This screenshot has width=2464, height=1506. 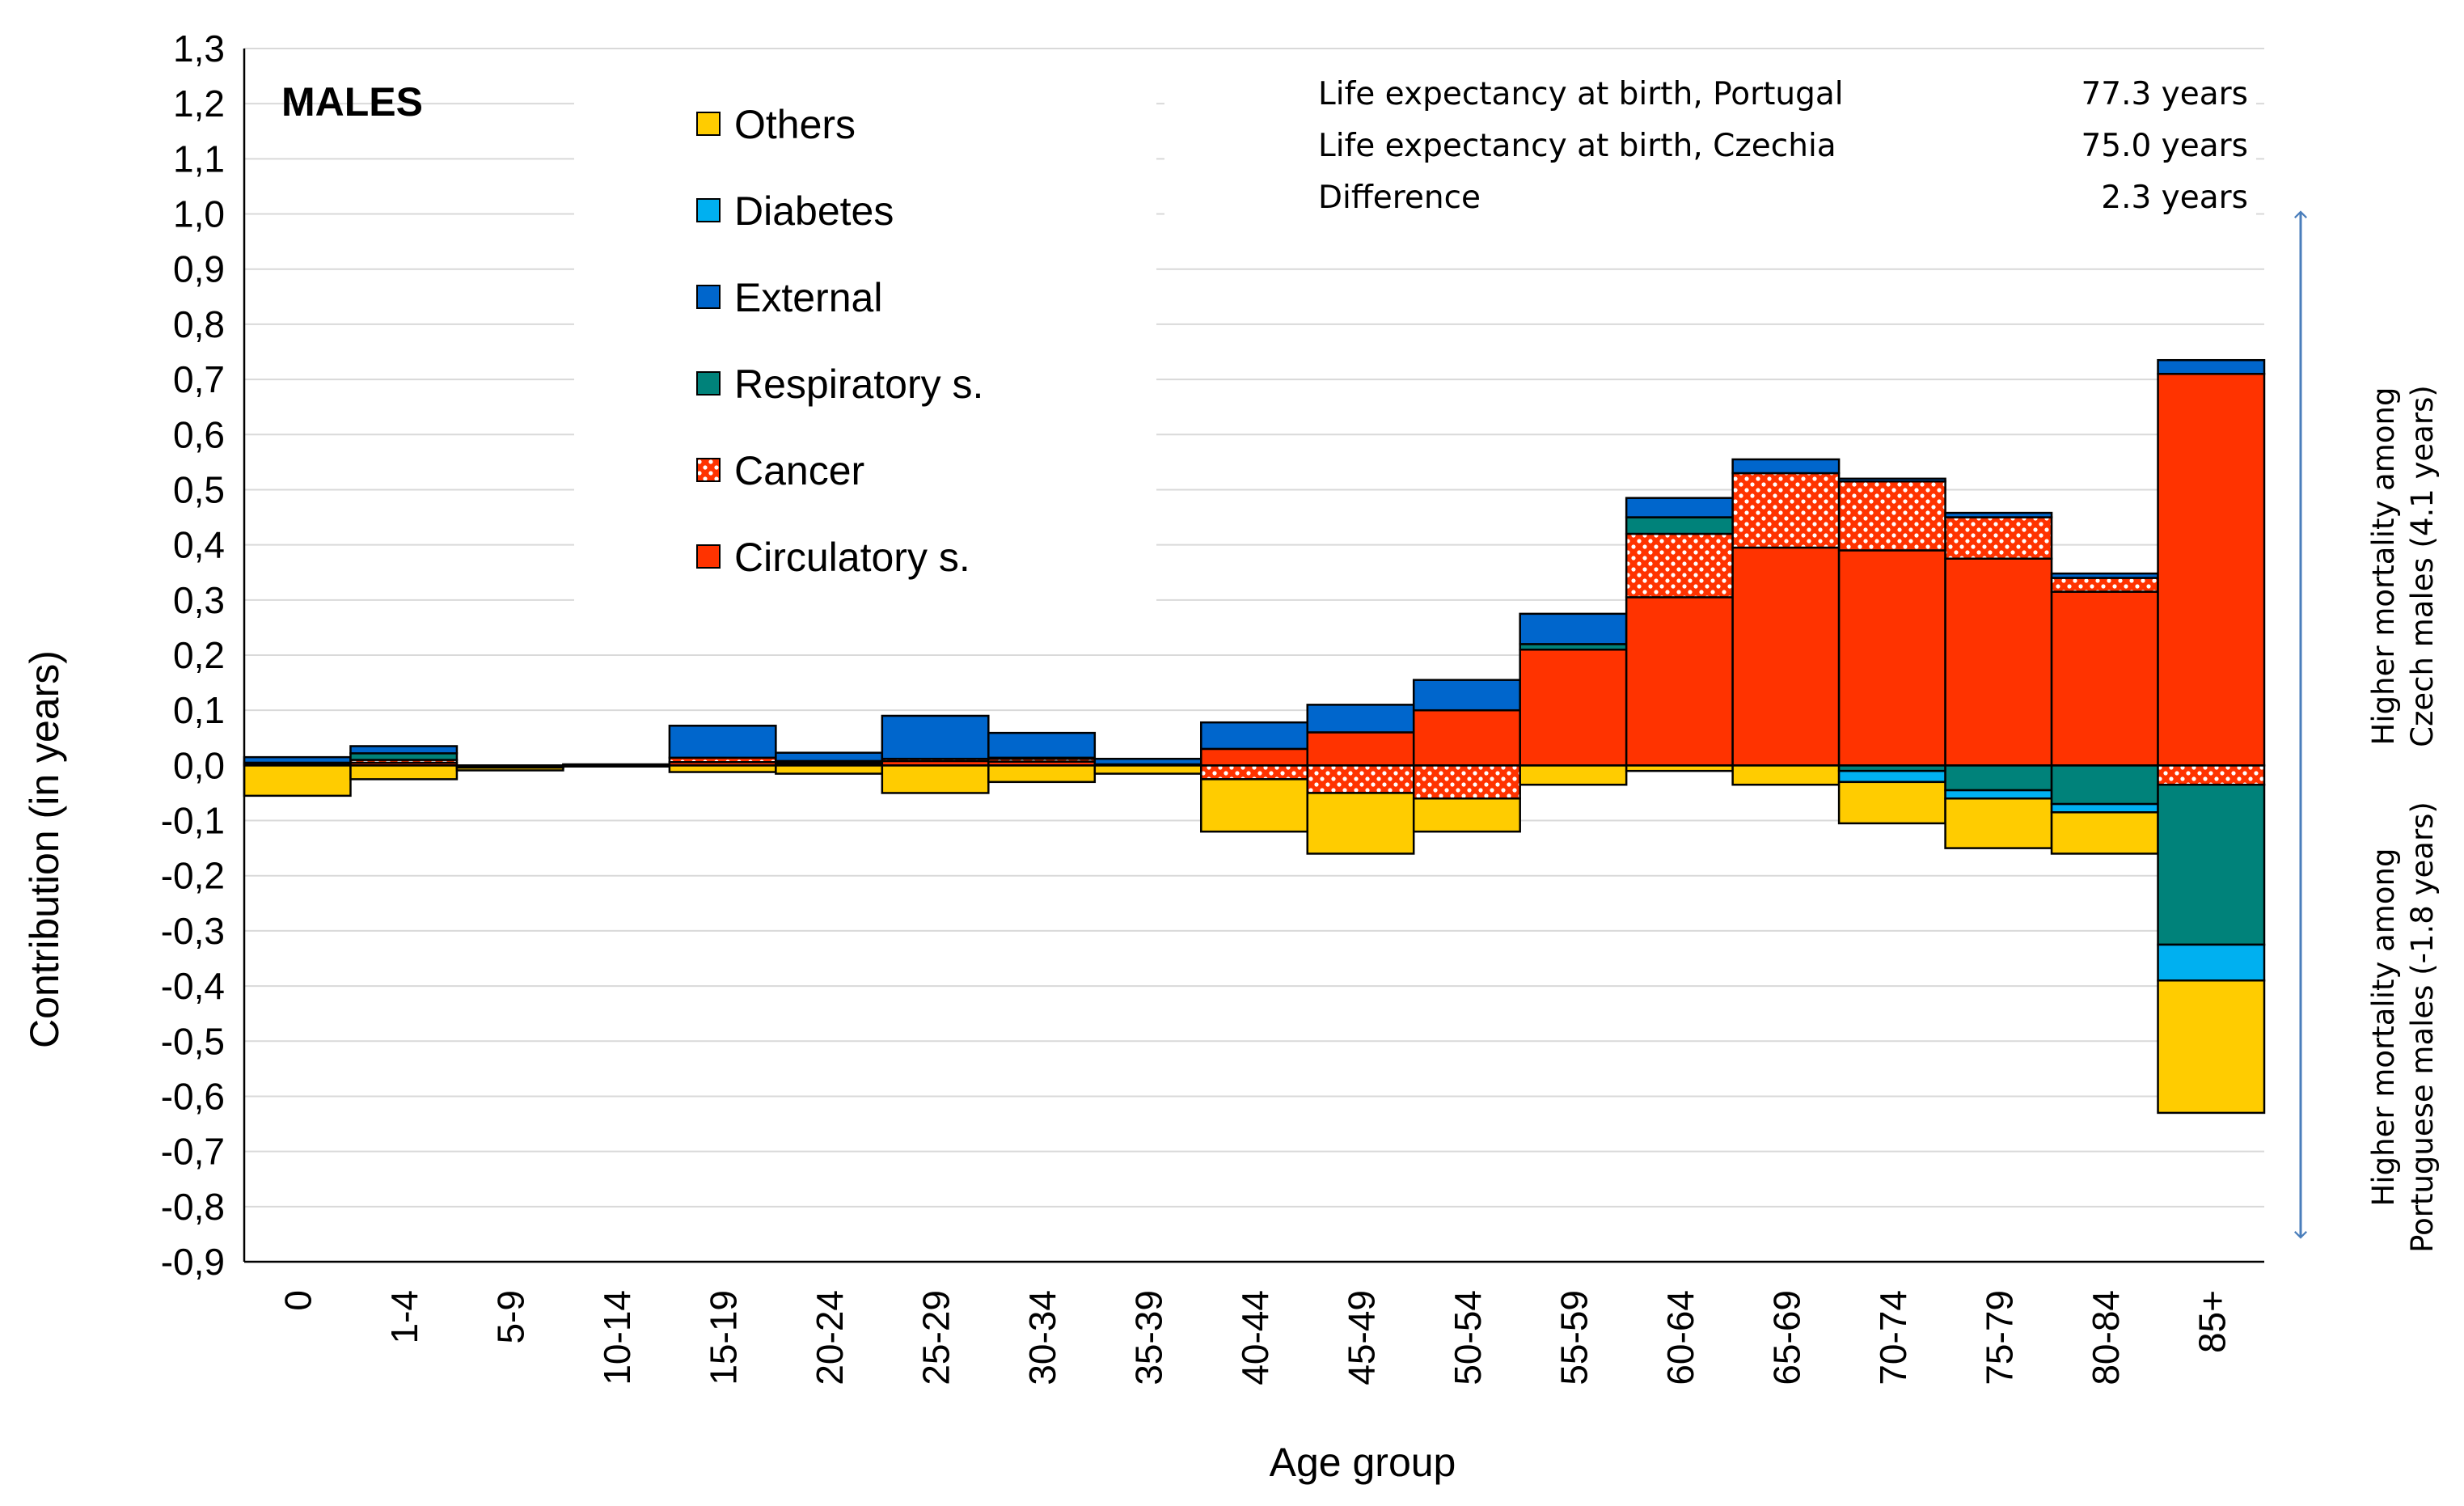 What do you see at coordinates (1363, 1462) in the screenshot?
I see `x-axis-title: Age group` at bounding box center [1363, 1462].